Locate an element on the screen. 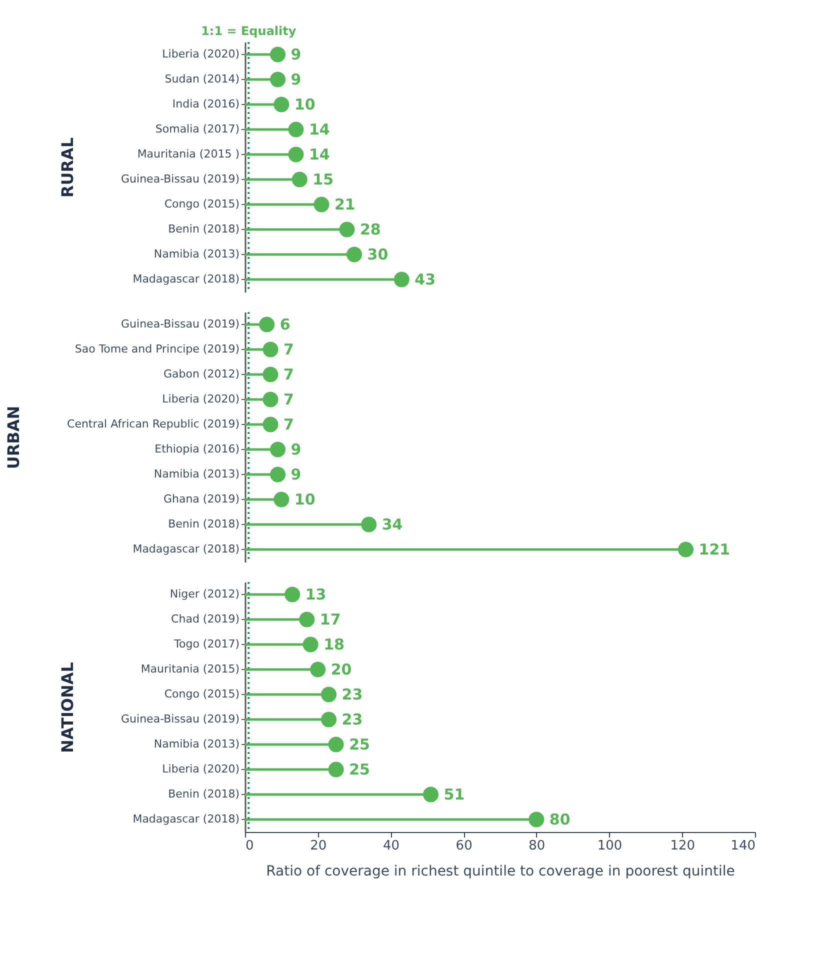 This screenshot has height=972, width=837. x-tick-label: 120 is located at coordinates (683, 846).